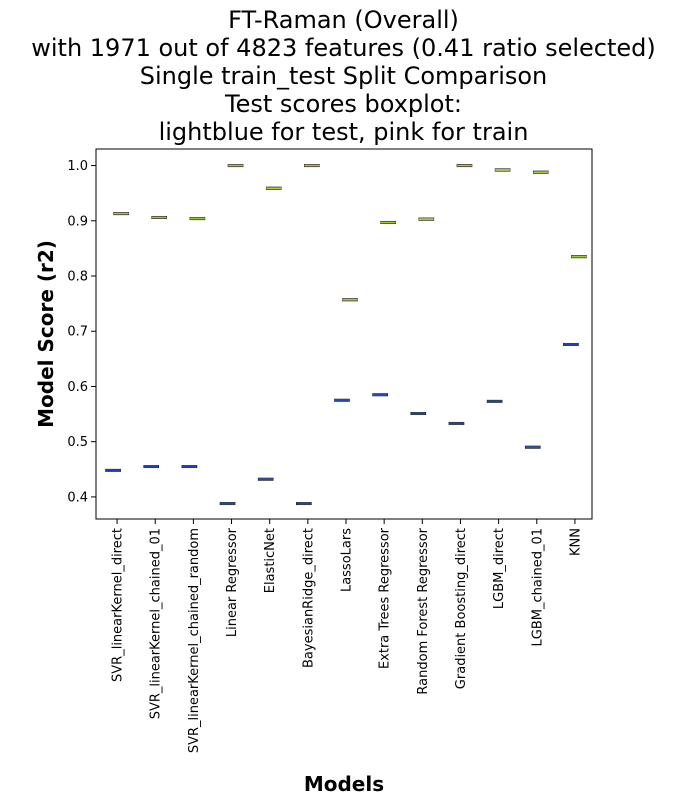 The height and width of the screenshot is (805, 687). Describe the element at coordinates (344, 132) in the screenshot. I see `title-line-5: lightblue for test, pink for train` at that location.